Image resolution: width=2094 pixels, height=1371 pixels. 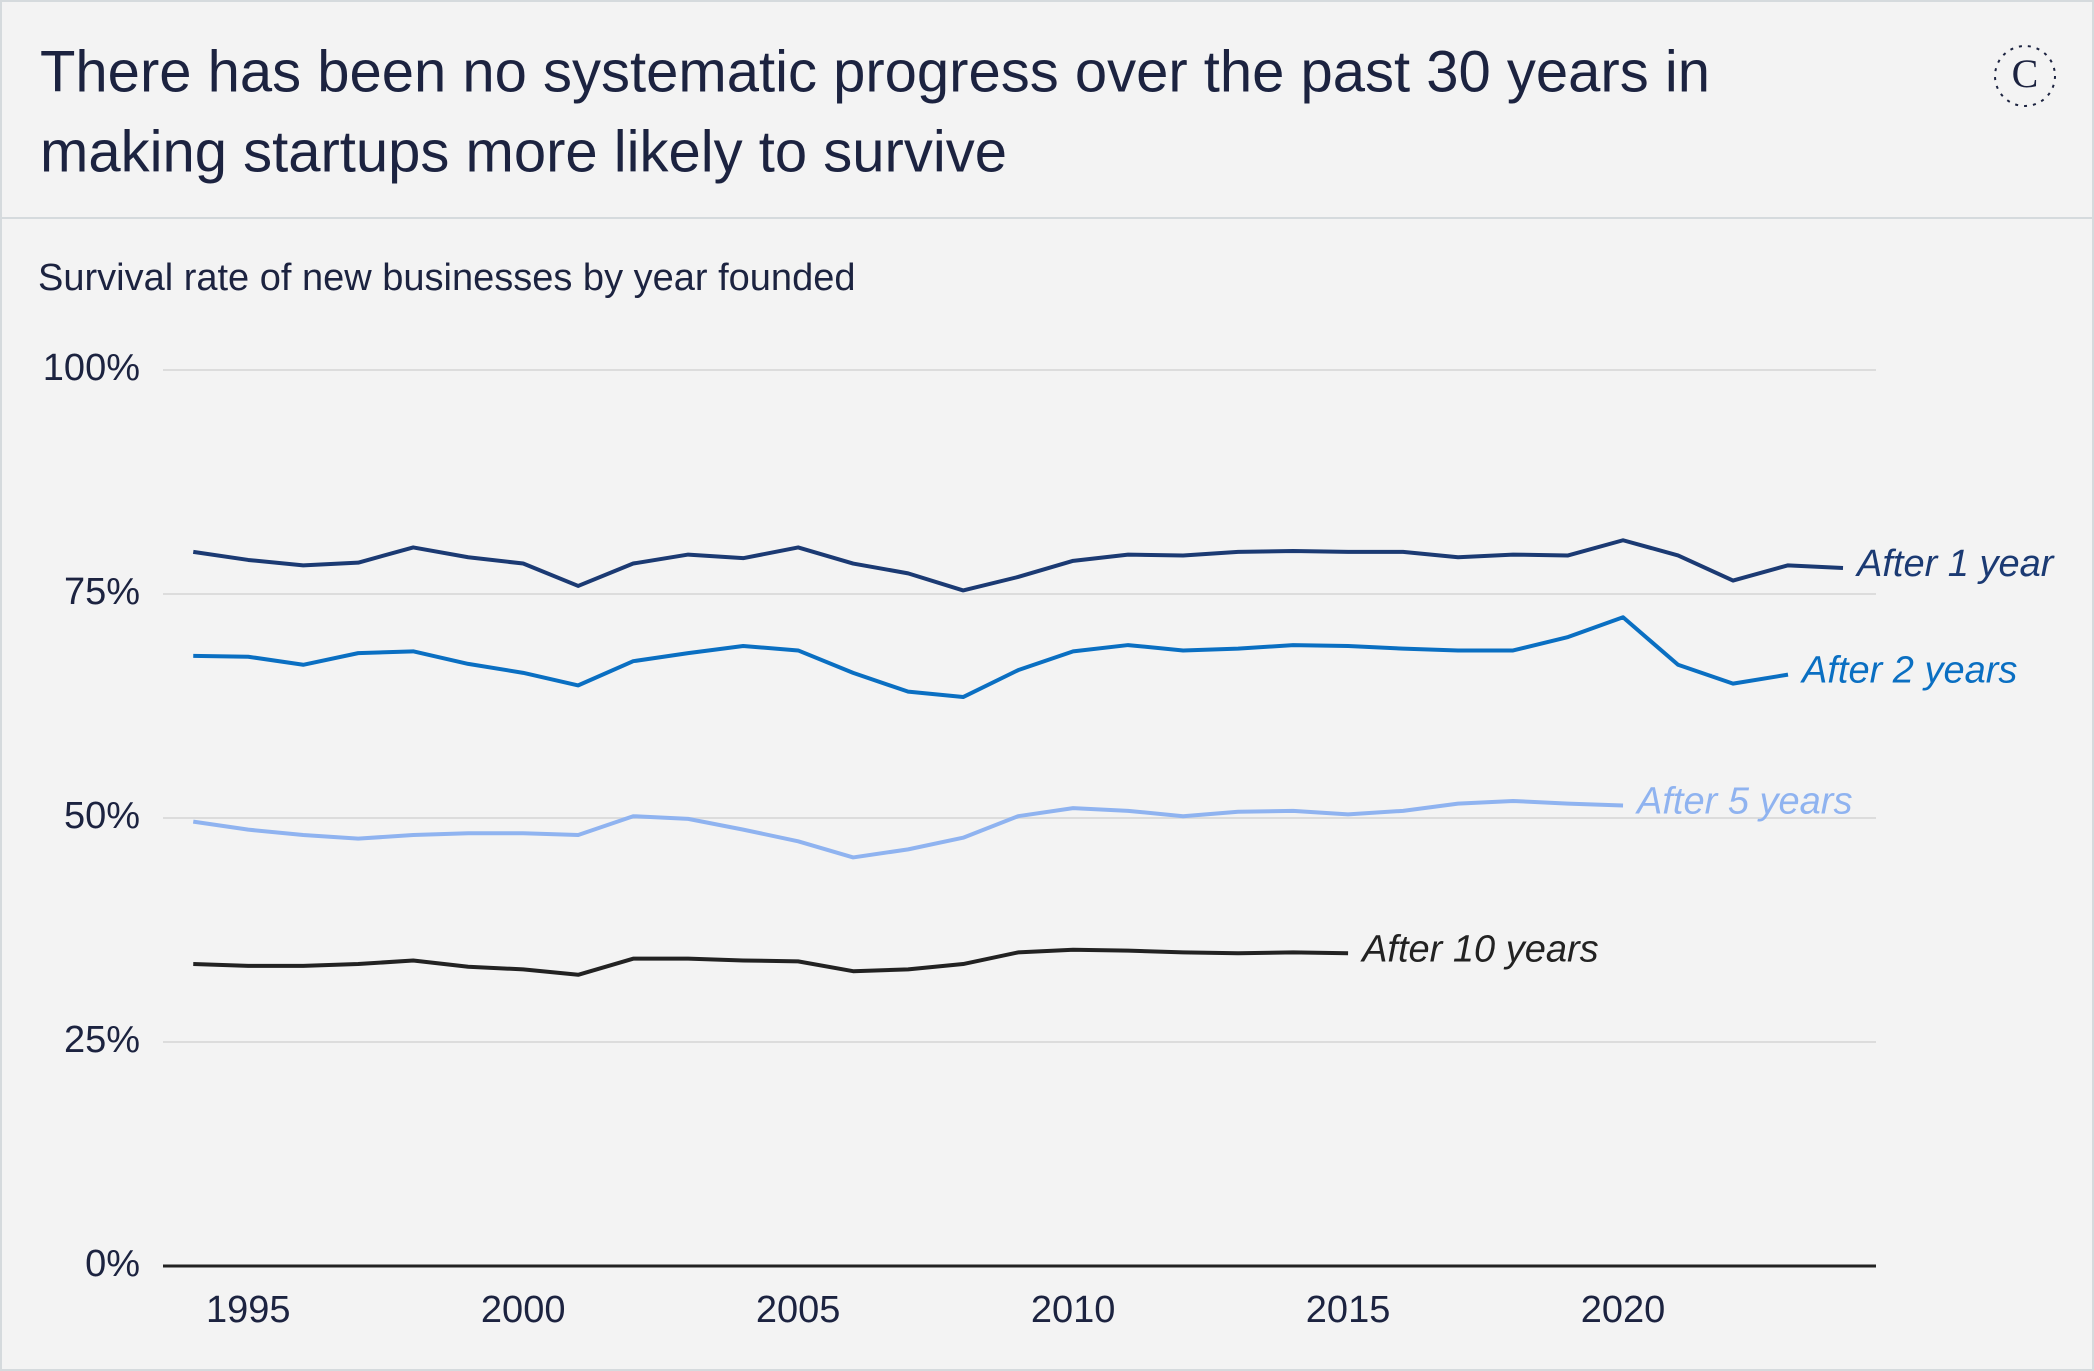 I want to click on x-tick-label: 1995, so click(x=248, y=1310).